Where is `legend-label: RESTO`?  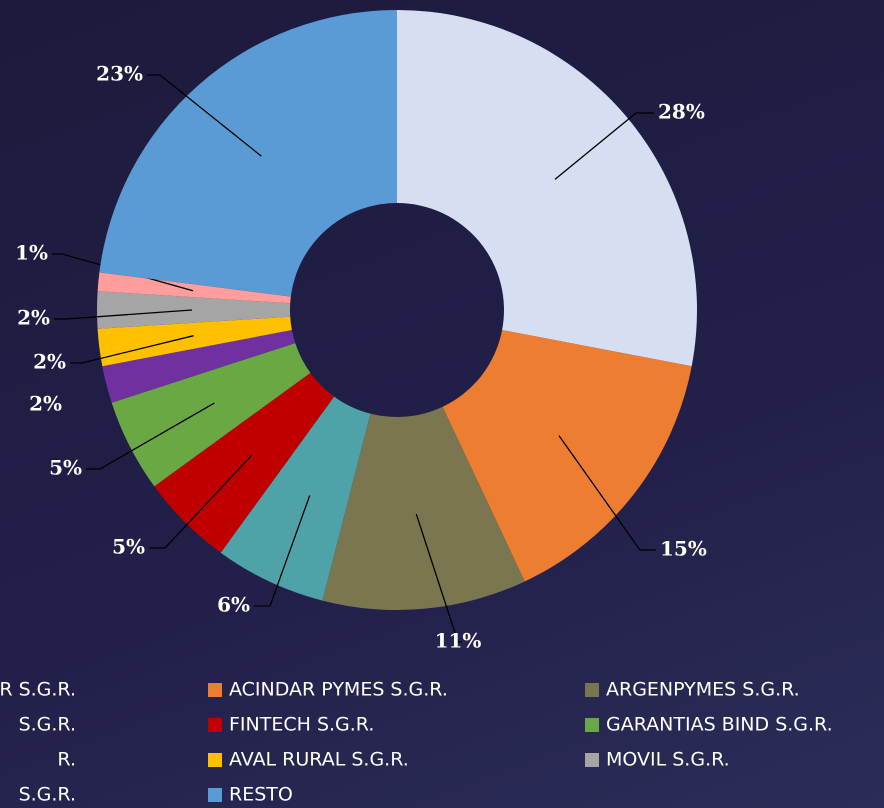
legend-label: RESTO is located at coordinates (261, 795).